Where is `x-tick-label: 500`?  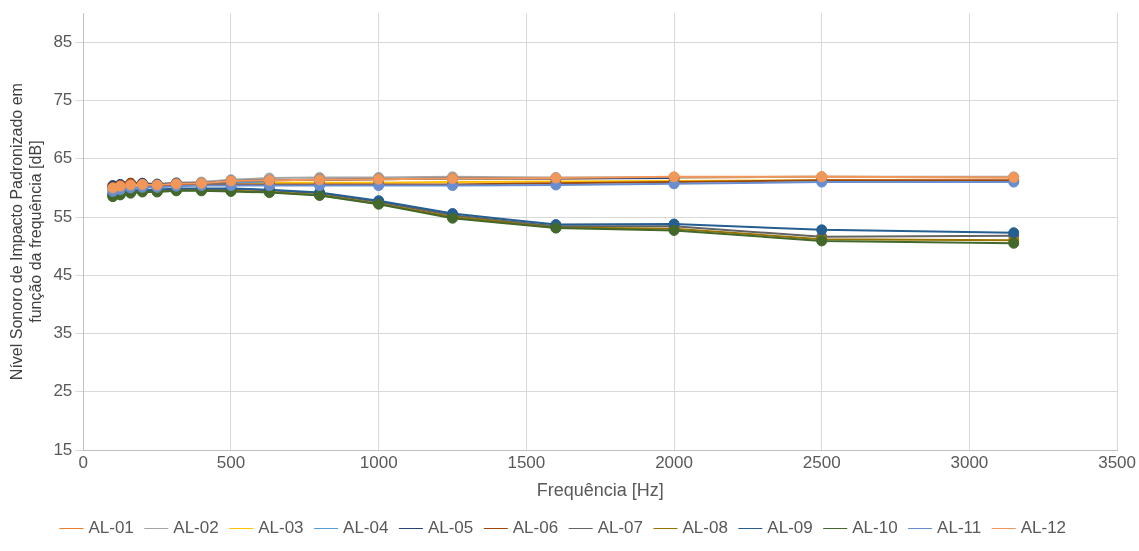
x-tick-label: 500 is located at coordinates (231, 462).